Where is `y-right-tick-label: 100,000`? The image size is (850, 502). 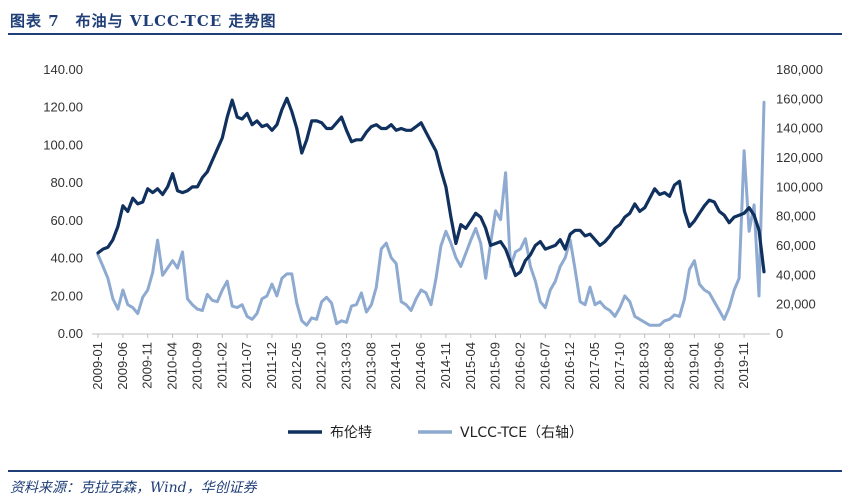 y-right-tick-label: 100,000 is located at coordinates (799, 186).